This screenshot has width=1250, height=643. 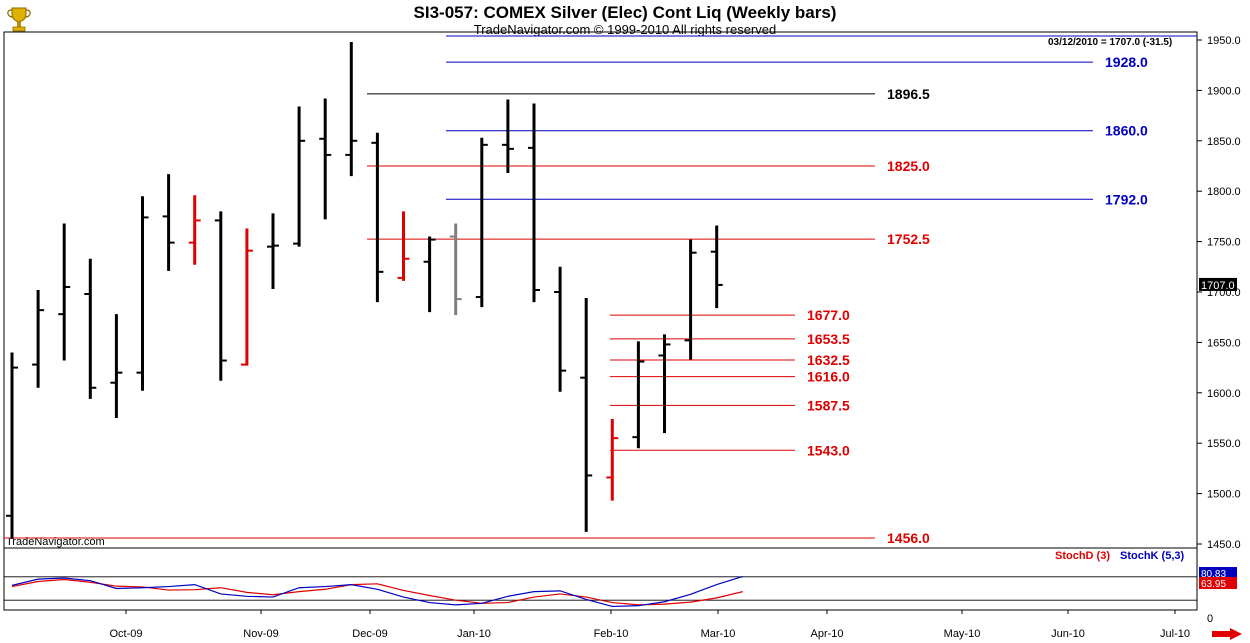 I want to click on stoch-k-legend: StochK (5,3), so click(x=1152, y=556).